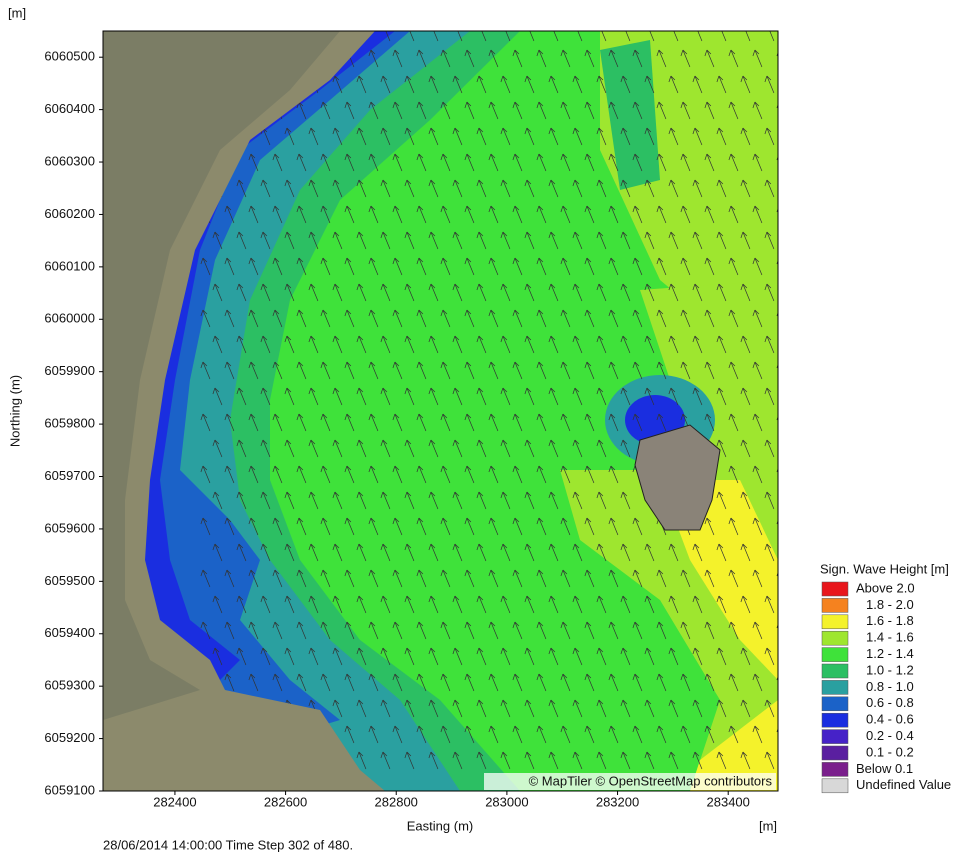 Image resolution: width=956 pixels, height=856 pixels. I want to click on legend-label: 0.1 - 0.2, so click(890, 751).